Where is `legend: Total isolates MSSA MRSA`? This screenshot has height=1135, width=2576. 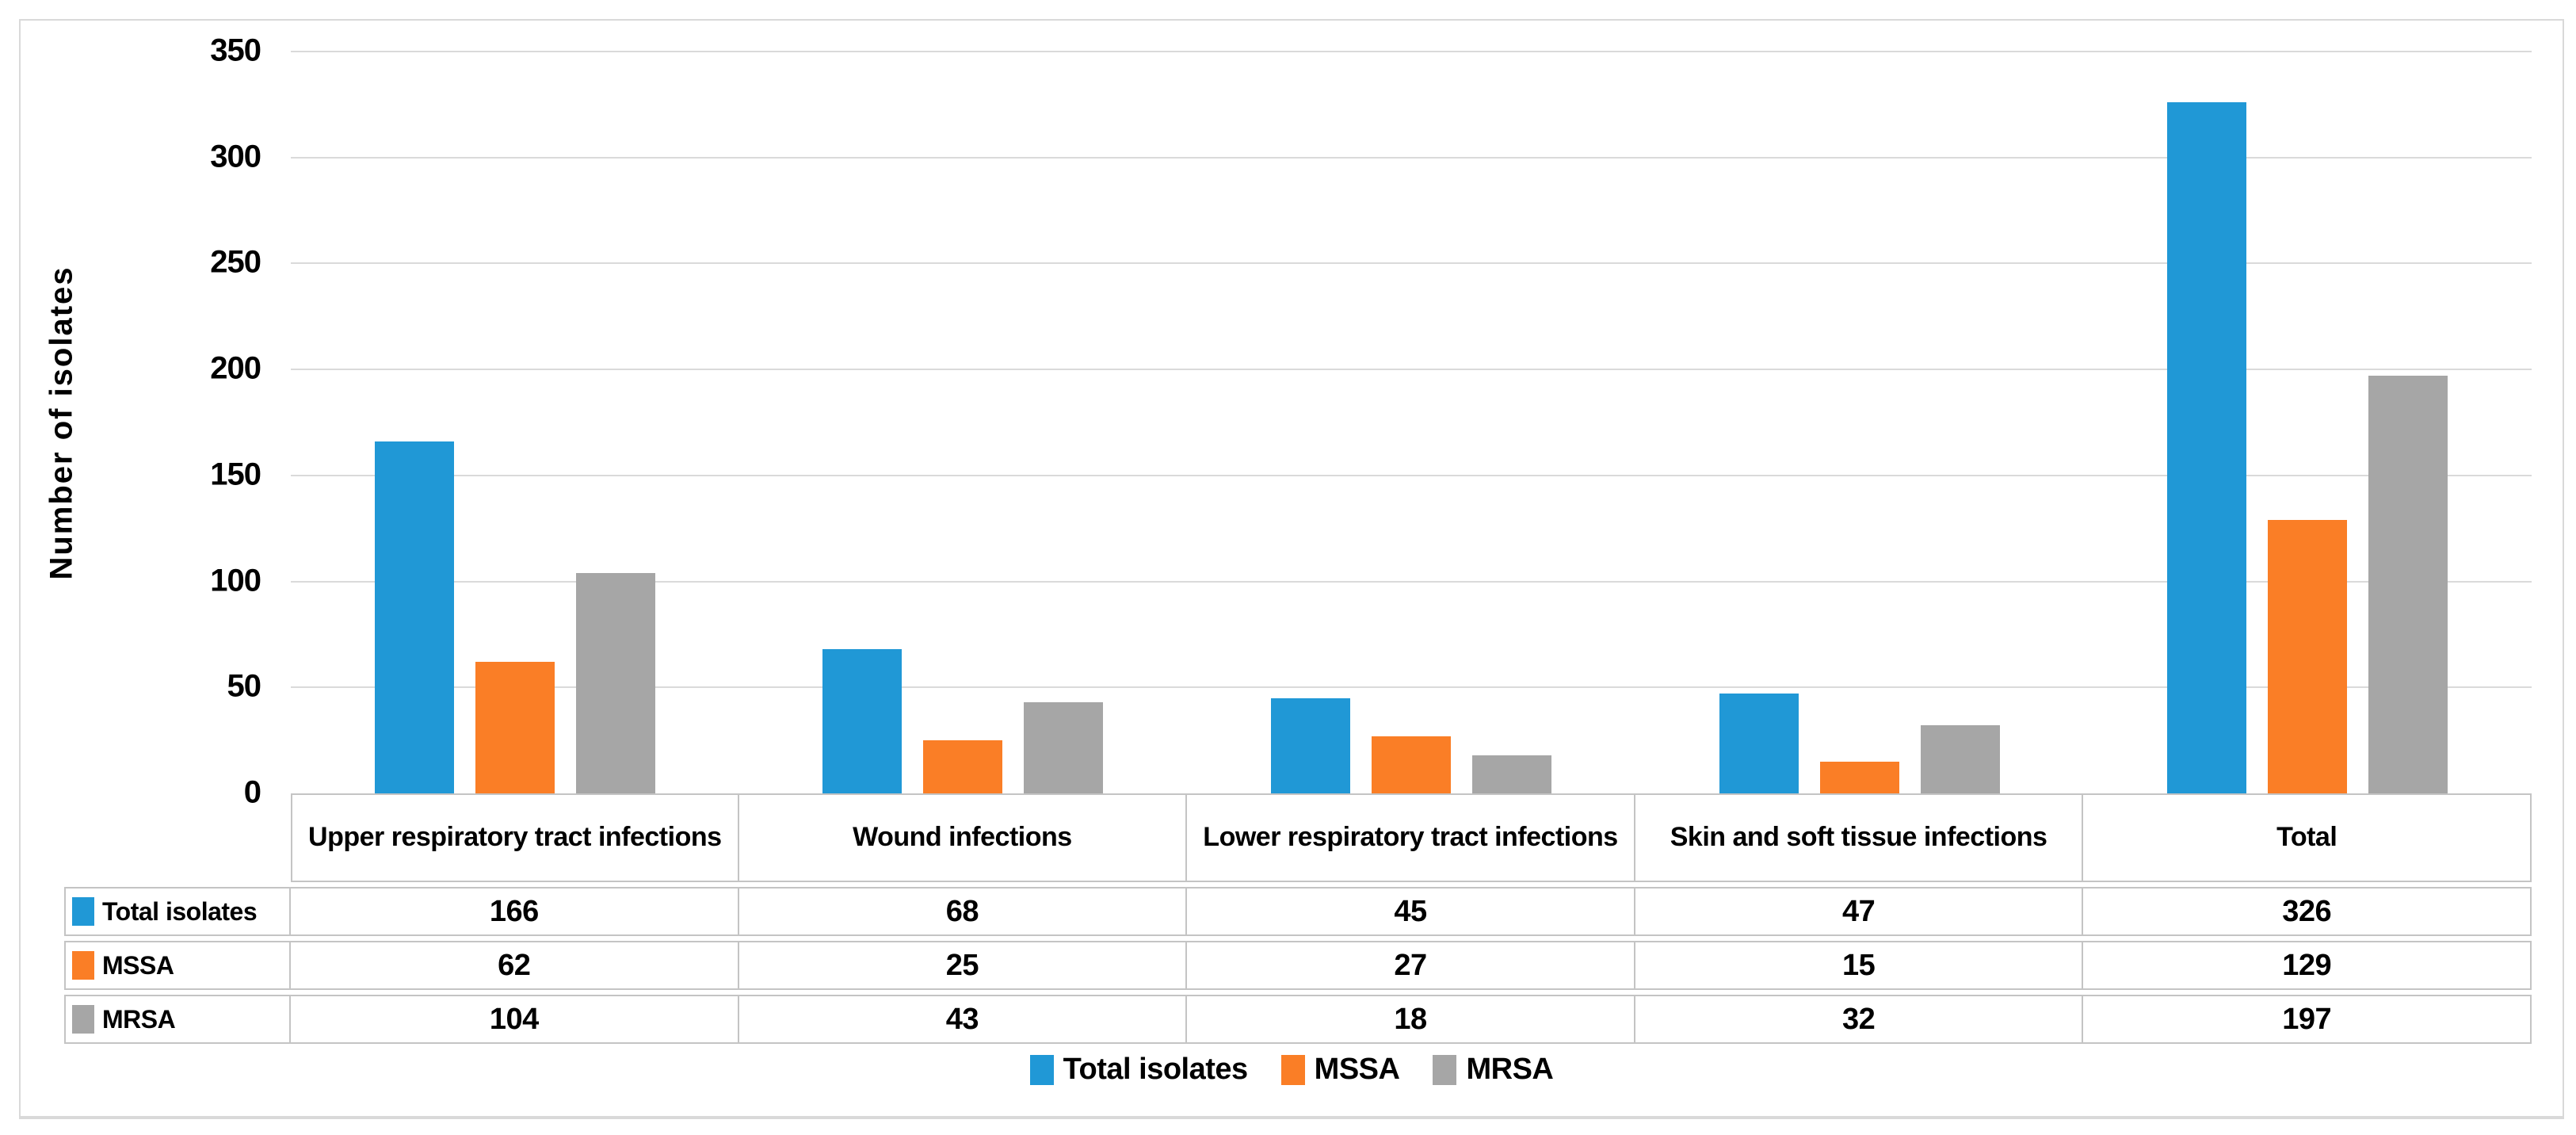
legend: Total isolates MSSA MRSA is located at coordinates (1292, 1070).